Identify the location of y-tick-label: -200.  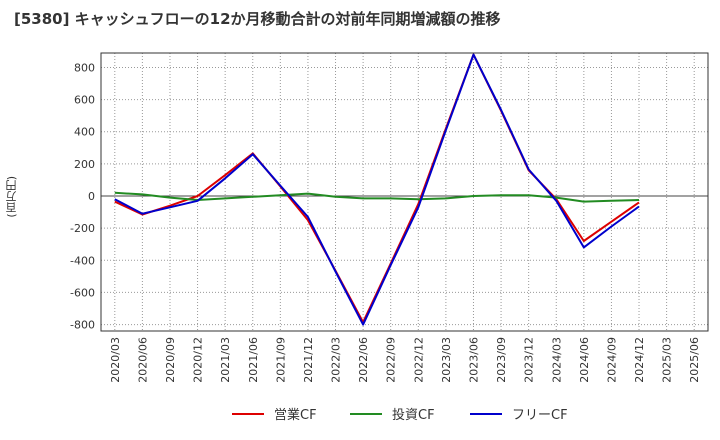
(82, 228).